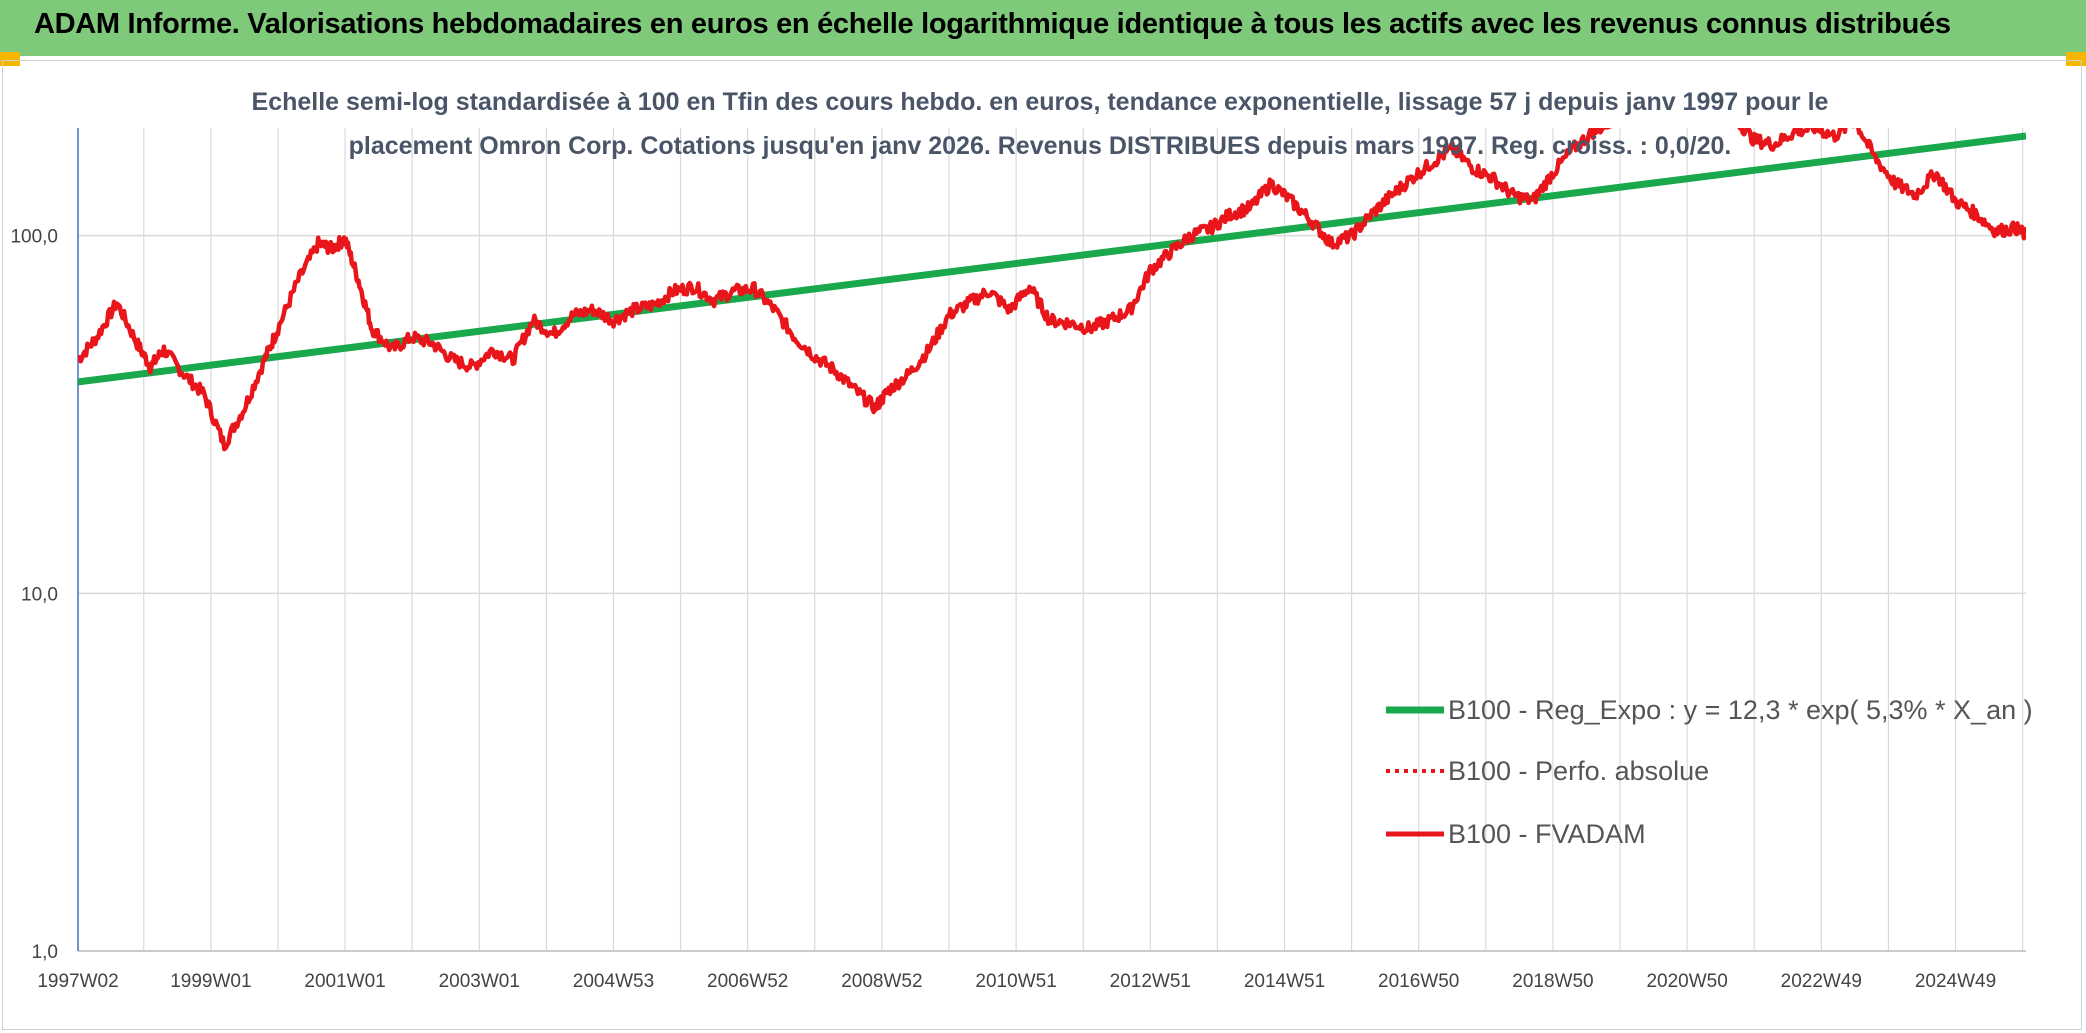 The width and height of the screenshot is (2086, 1033). What do you see at coordinates (1418, 981) in the screenshot?
I see `x-tick-label: 2016W50` at bounding box center [1418, 981].